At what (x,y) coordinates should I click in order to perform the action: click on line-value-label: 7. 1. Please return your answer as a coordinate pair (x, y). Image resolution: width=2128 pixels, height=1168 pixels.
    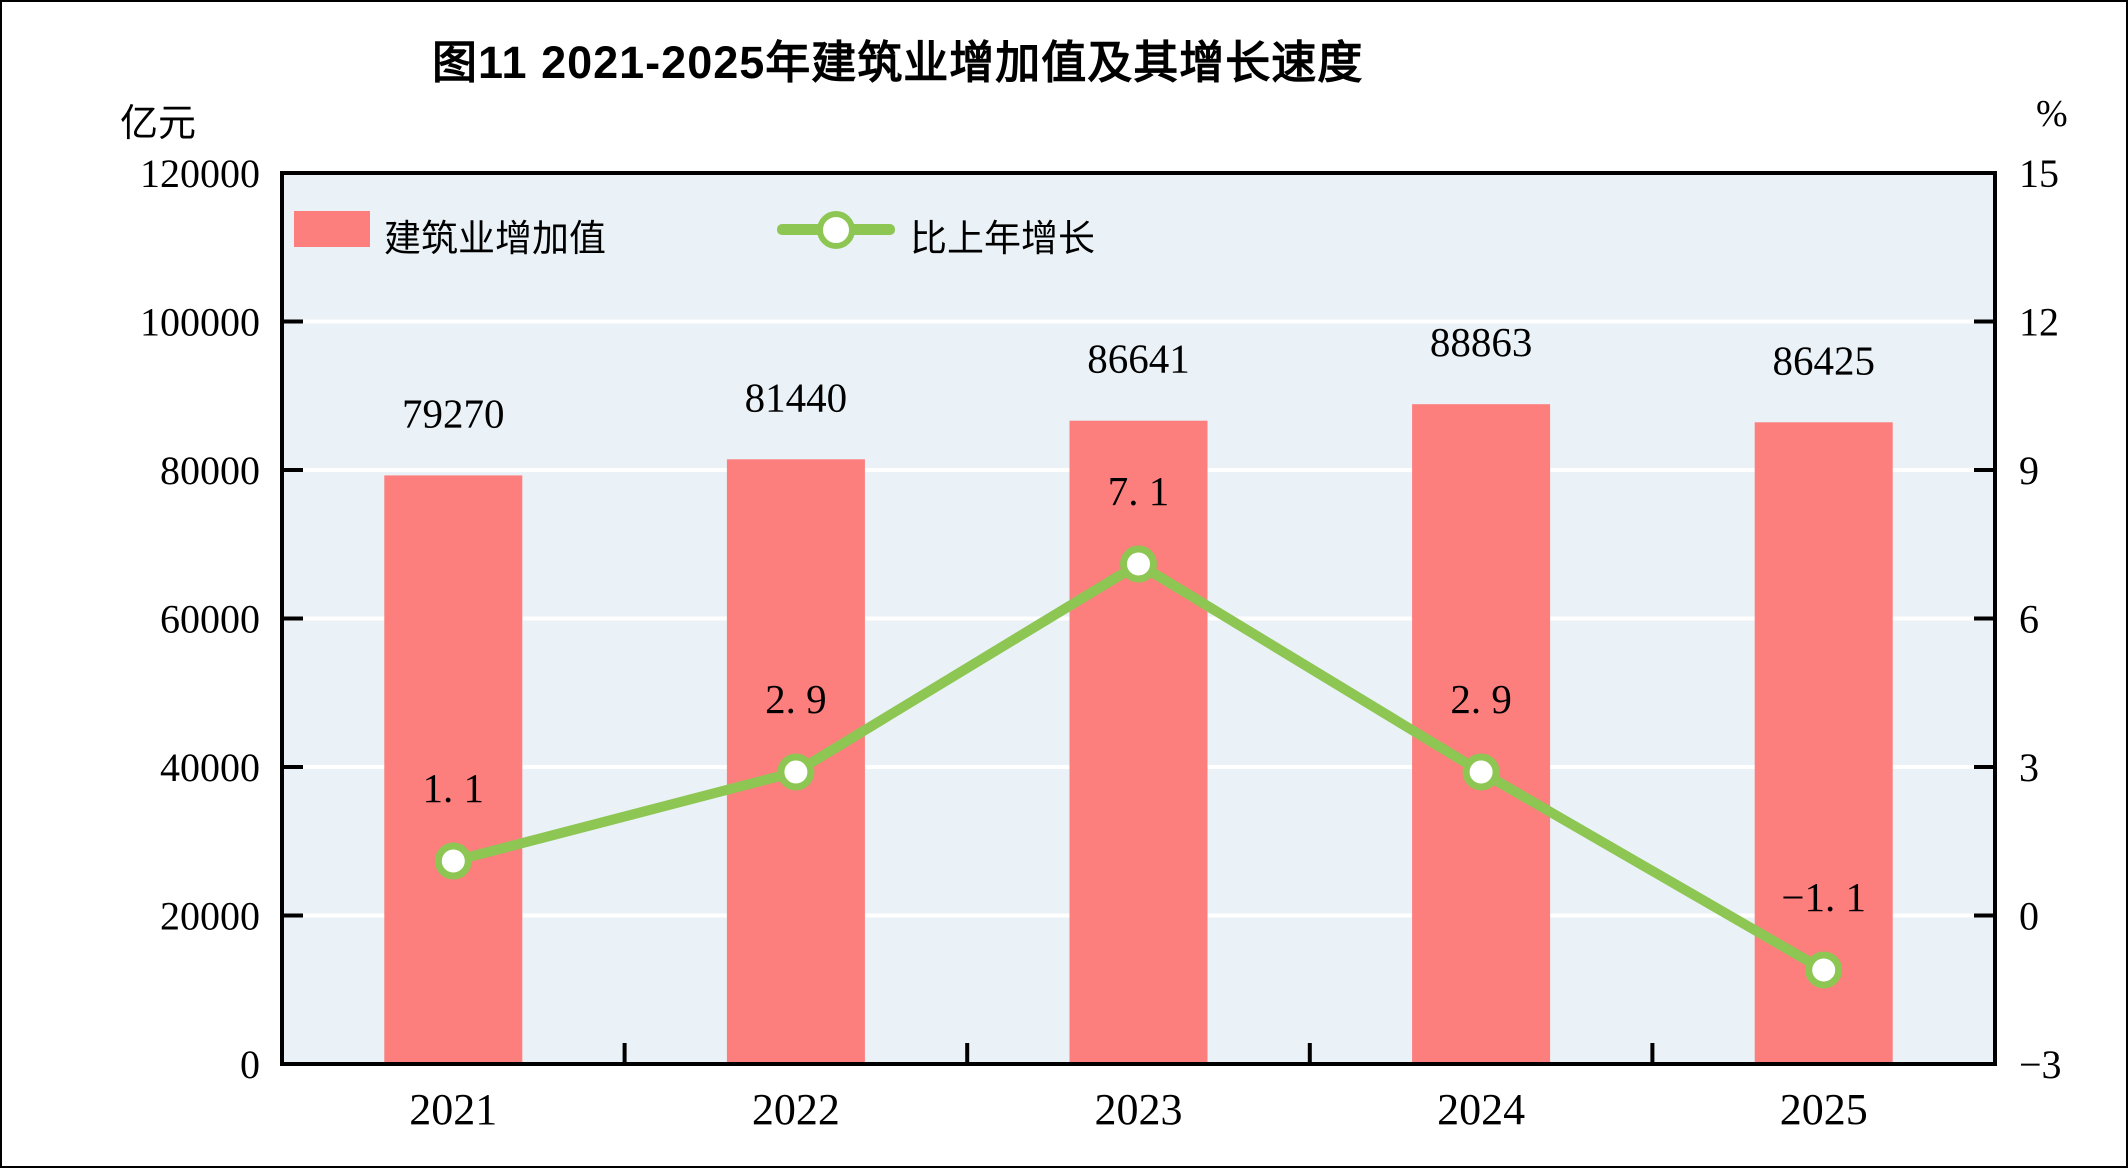
    Looking at the image, I should click on (1139, 491).